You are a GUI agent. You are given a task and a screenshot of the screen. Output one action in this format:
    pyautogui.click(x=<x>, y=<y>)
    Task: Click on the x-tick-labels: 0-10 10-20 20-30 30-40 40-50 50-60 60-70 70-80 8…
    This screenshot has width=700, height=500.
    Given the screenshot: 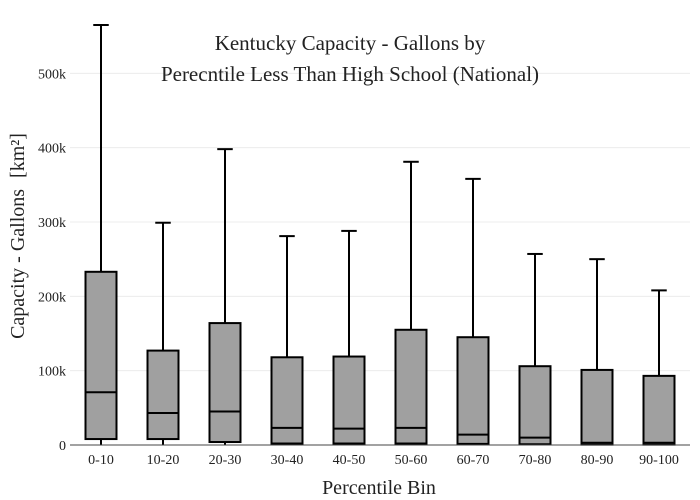 What is the action you would take?
    pyautogui.click(x=383, y=460)
    